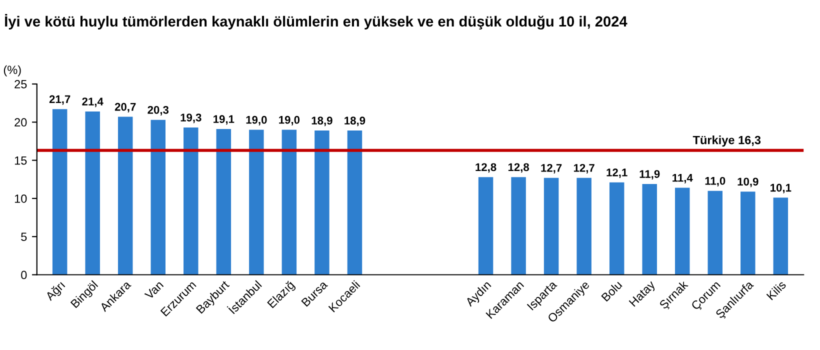  Describe the element at coordinates (24, 236) in the screenshot. I see `y-tick-label: 5` at that location.